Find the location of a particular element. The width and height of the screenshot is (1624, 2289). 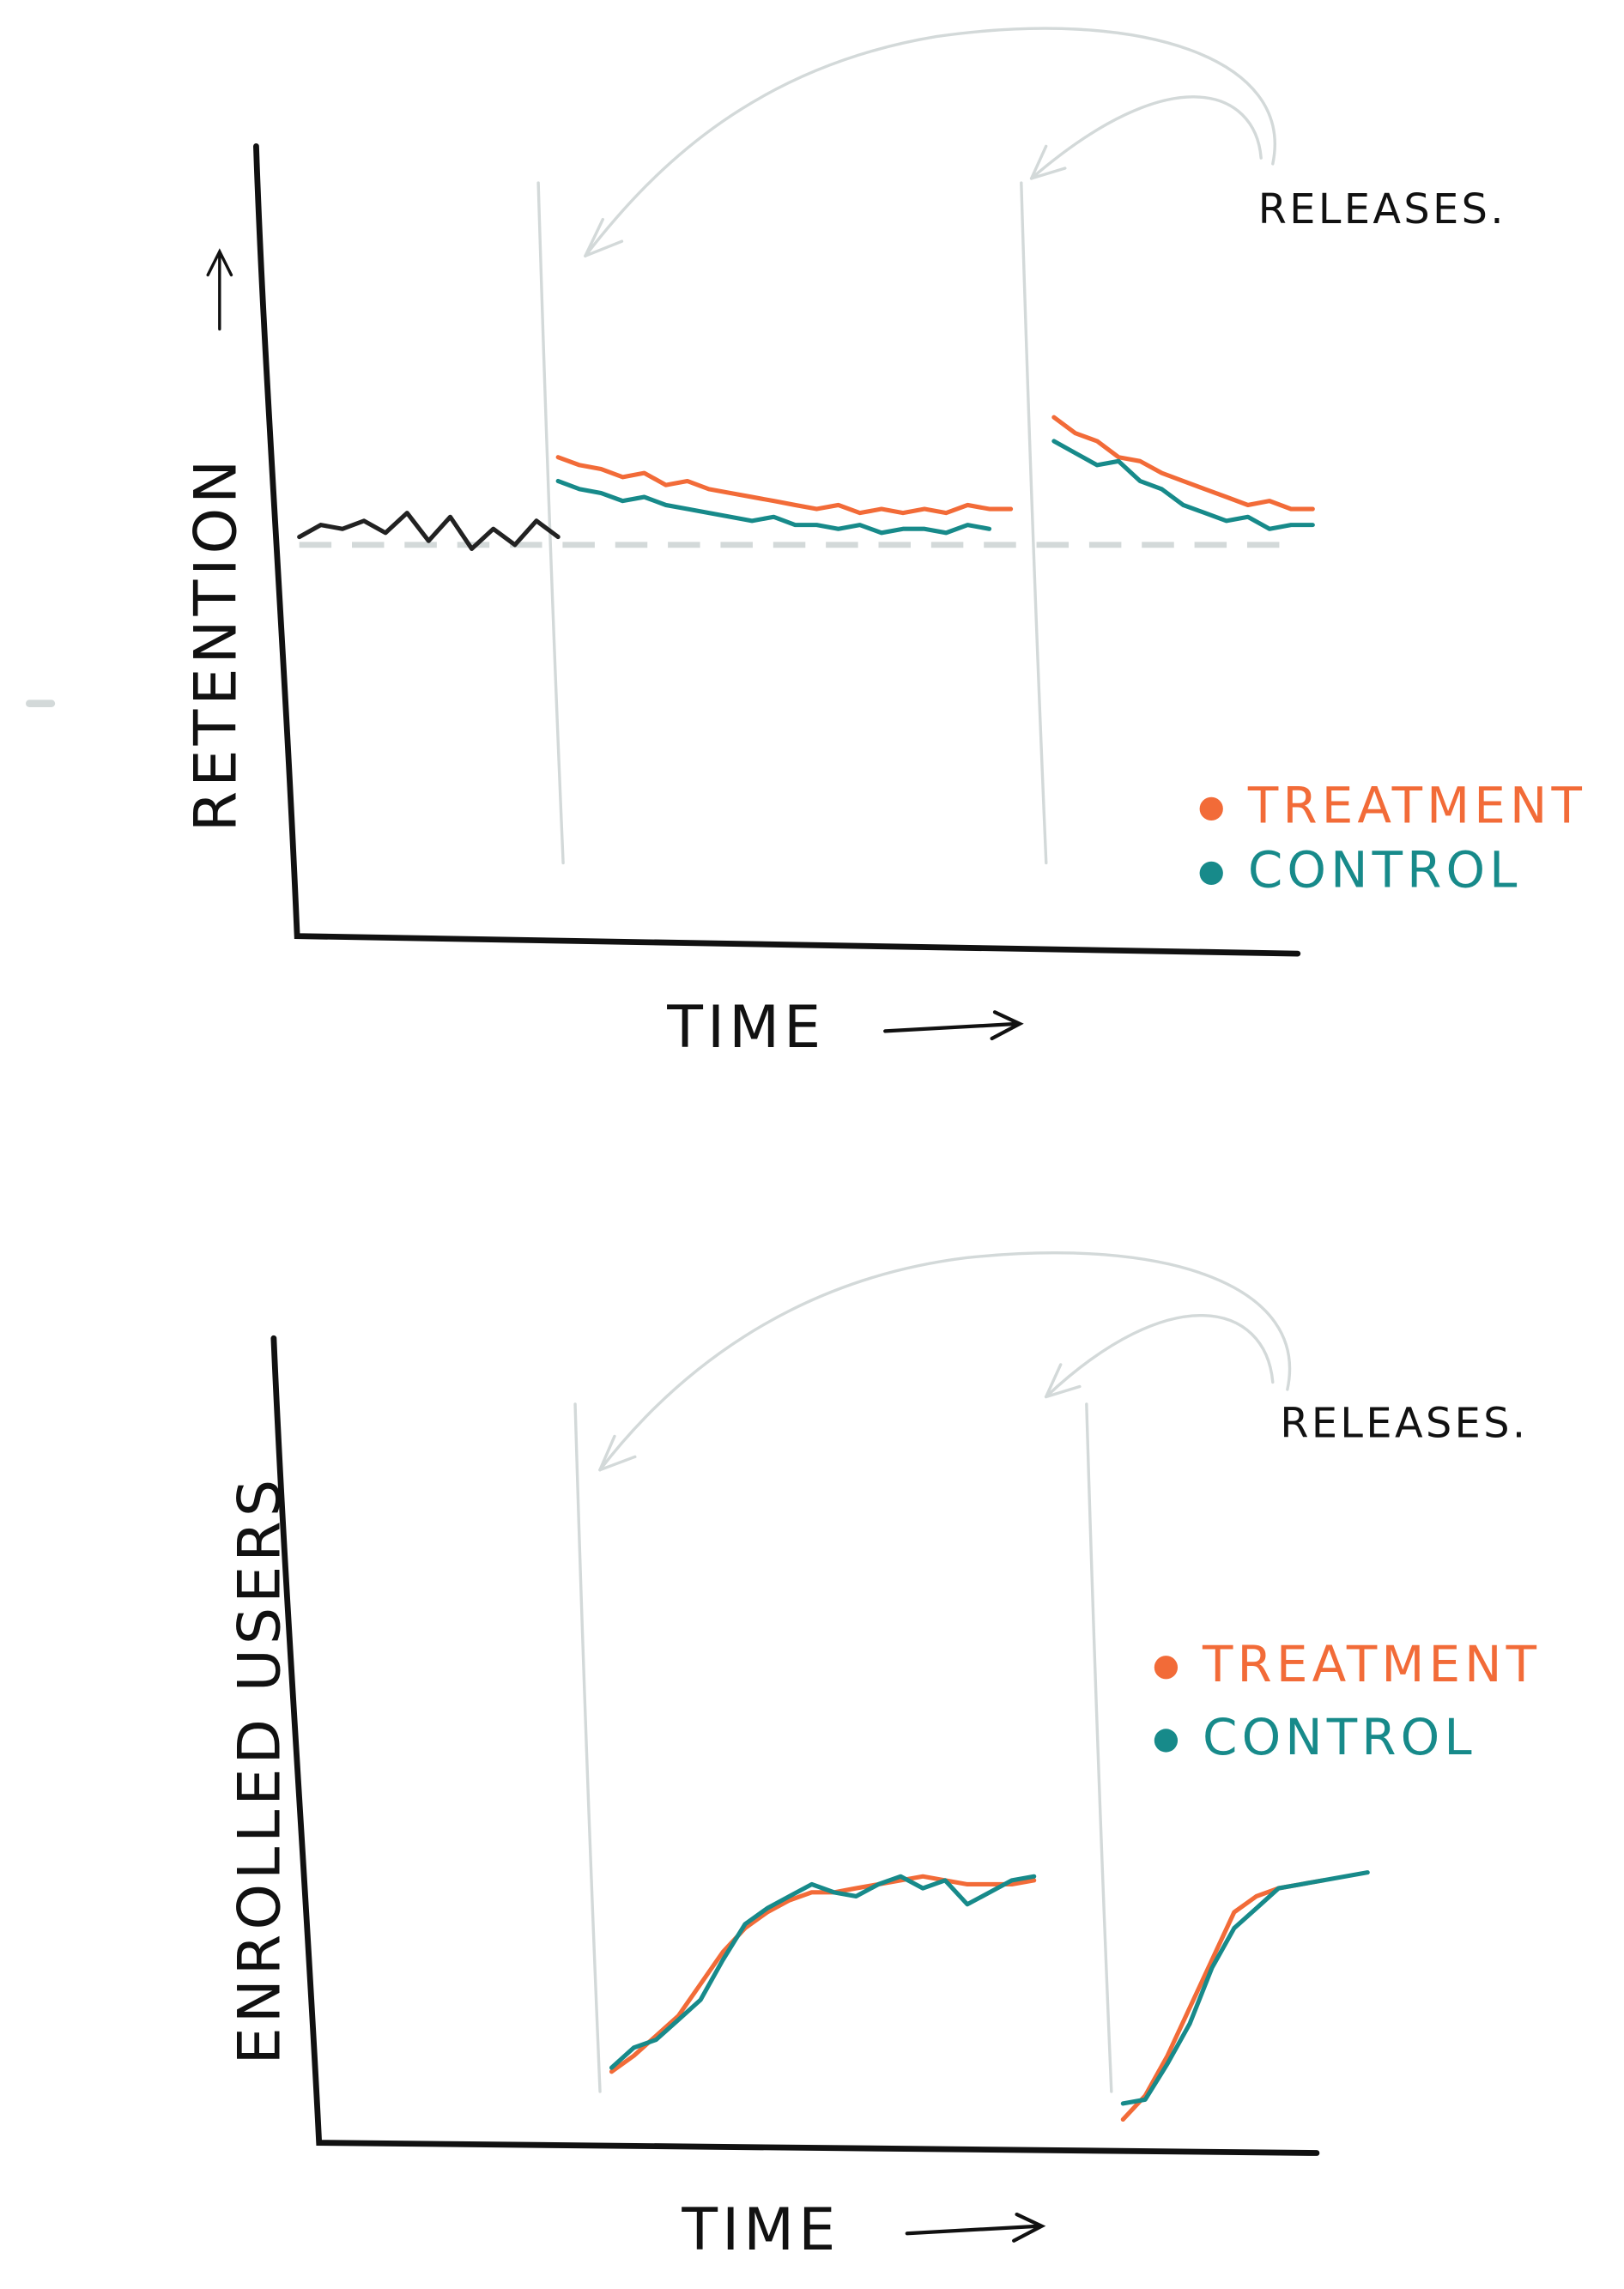

y-axis-label: RETENTION is located at coordinates (216, 644).